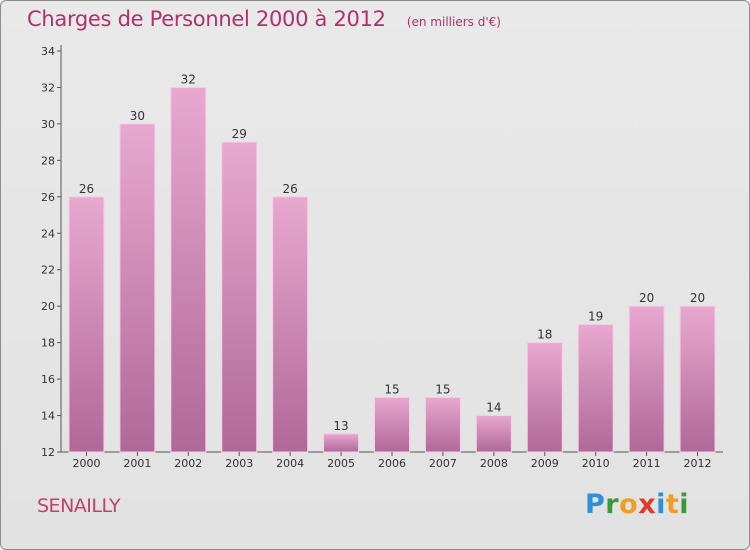  I want to click on bar-2006, so click(392, 424).